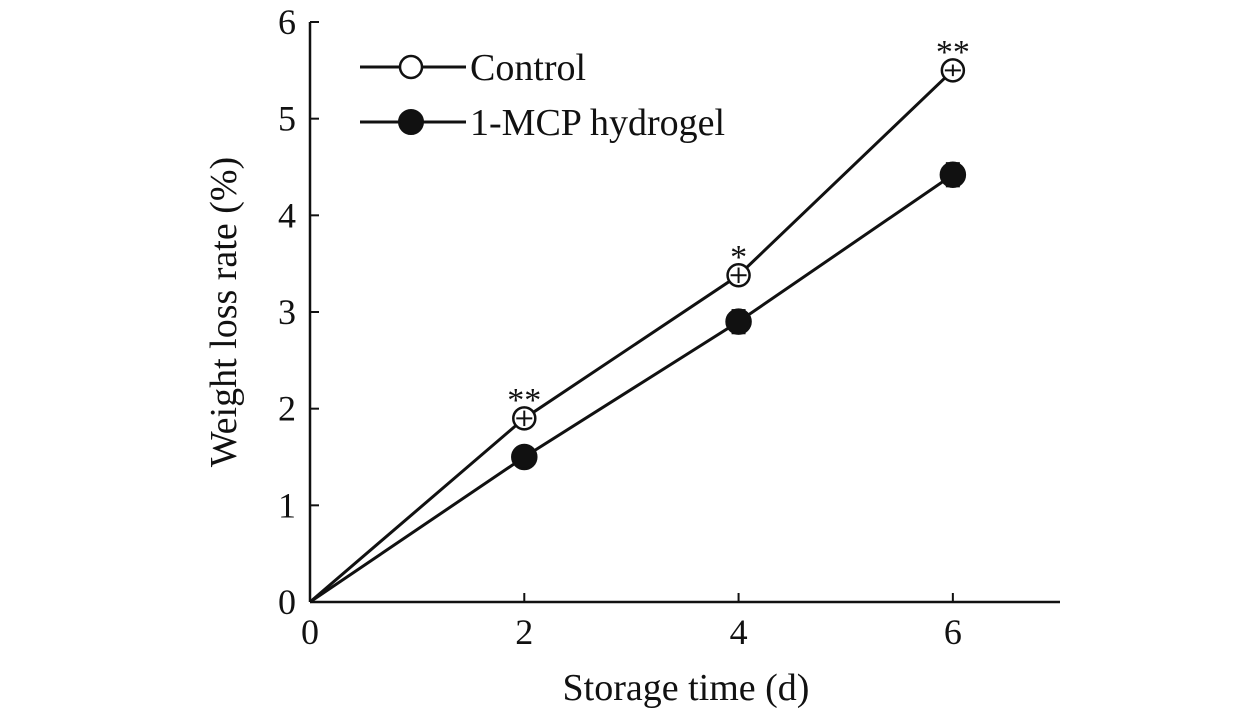 The width and height of the screenshot is (1259, 712). What do you see at coordinates (287, 409) in the screenshot?
I see `y-tick-label: 2` at bounding box center [287, 409].